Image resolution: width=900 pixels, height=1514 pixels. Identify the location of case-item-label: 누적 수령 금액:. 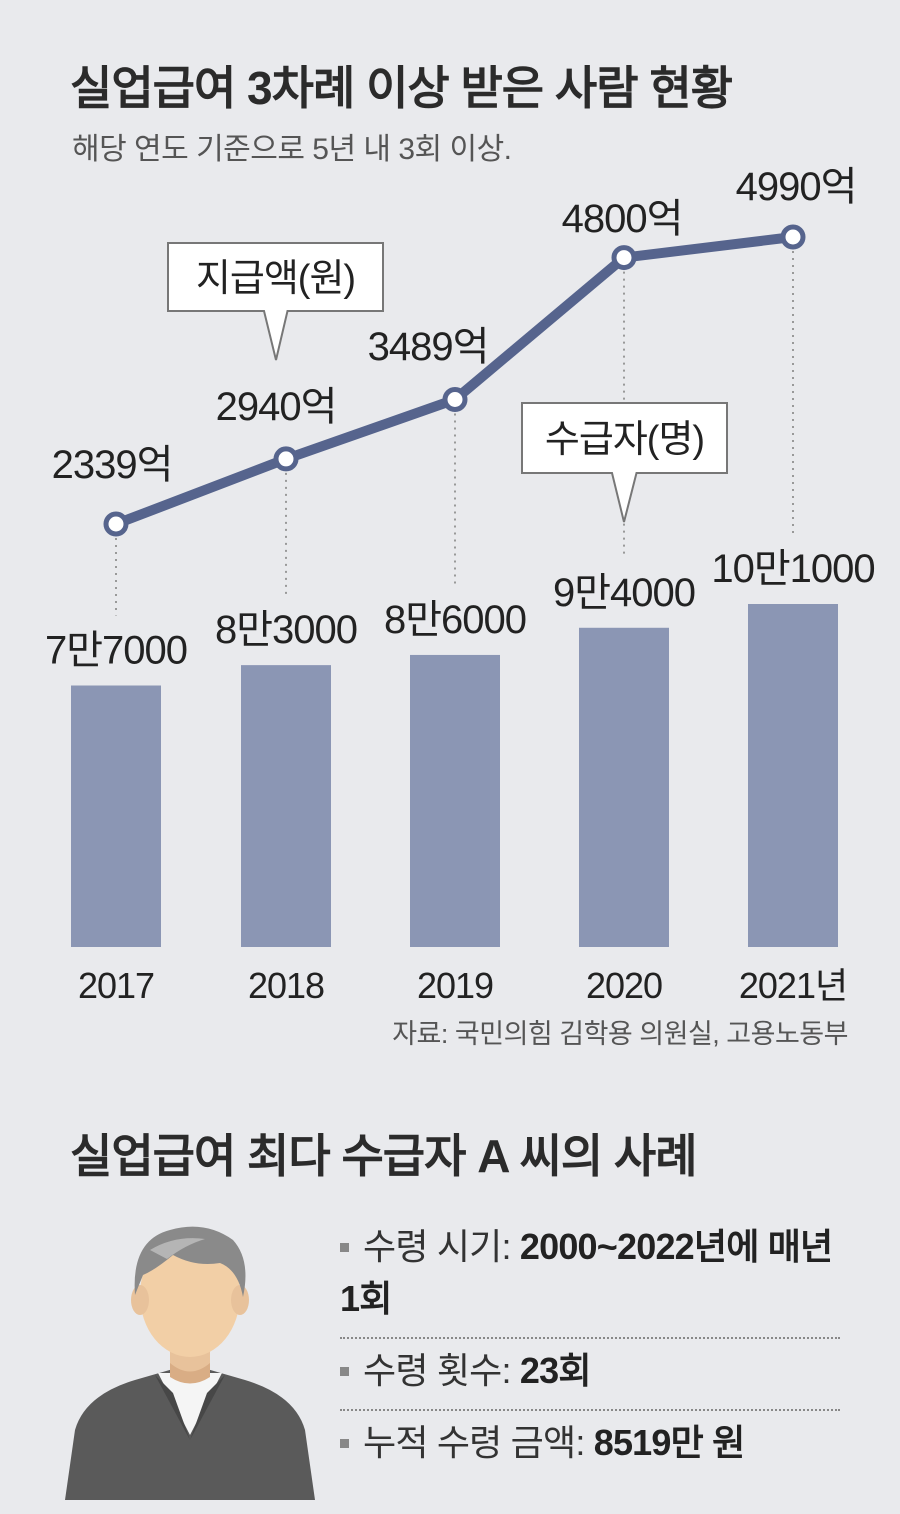
(478, 1442).